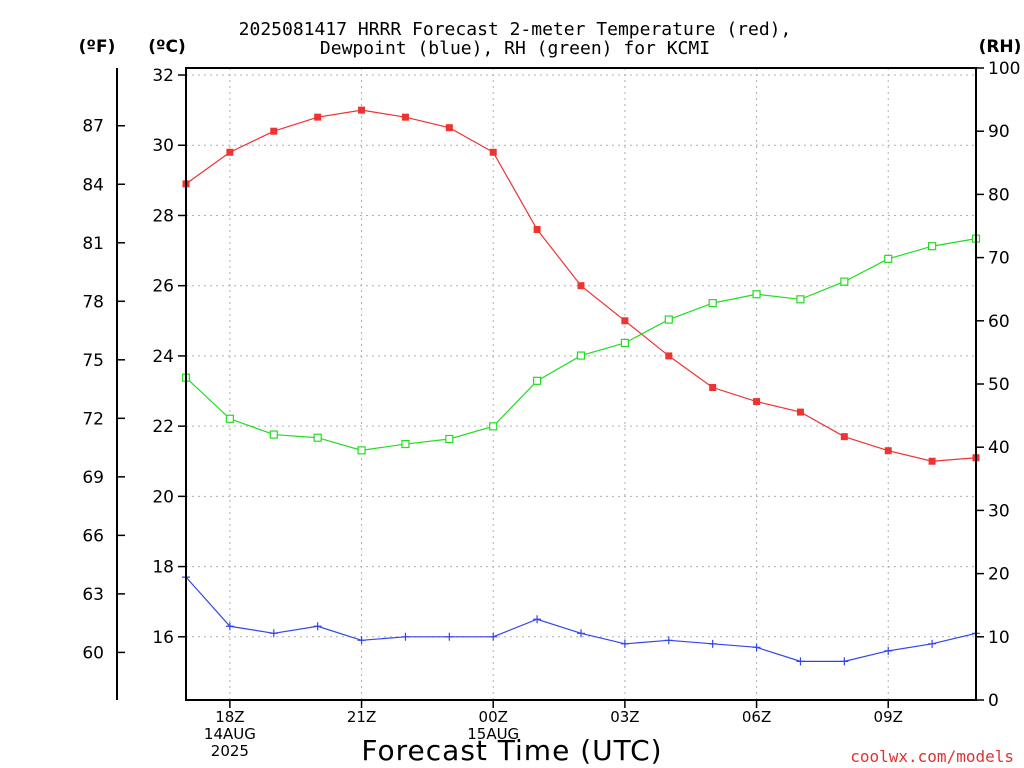 The image size is (1024, 768). Describe the element at coordinates (230, 751) in the screenshot. I see `time-tick-label: 2025` at that location.